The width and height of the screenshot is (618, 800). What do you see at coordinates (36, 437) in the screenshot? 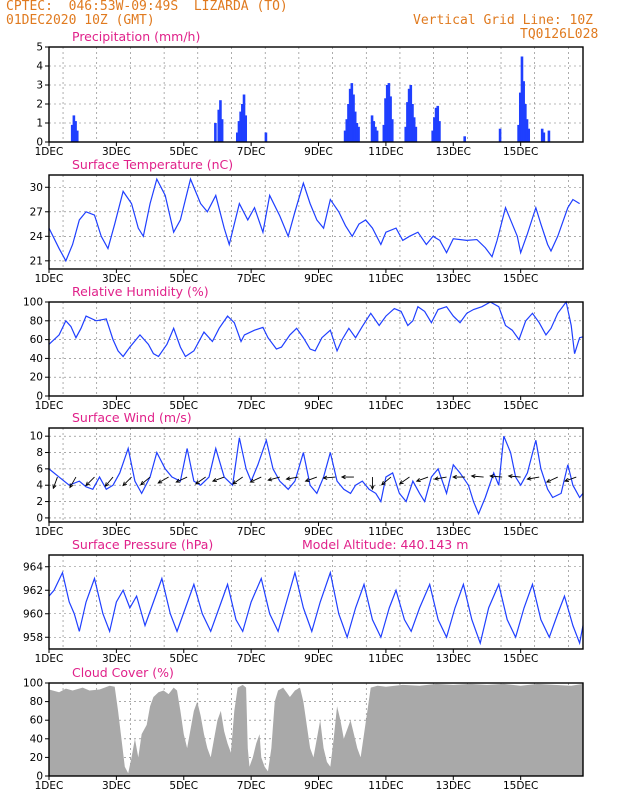
I see `y-tick-label: 10` at bounding box center [36, 437].